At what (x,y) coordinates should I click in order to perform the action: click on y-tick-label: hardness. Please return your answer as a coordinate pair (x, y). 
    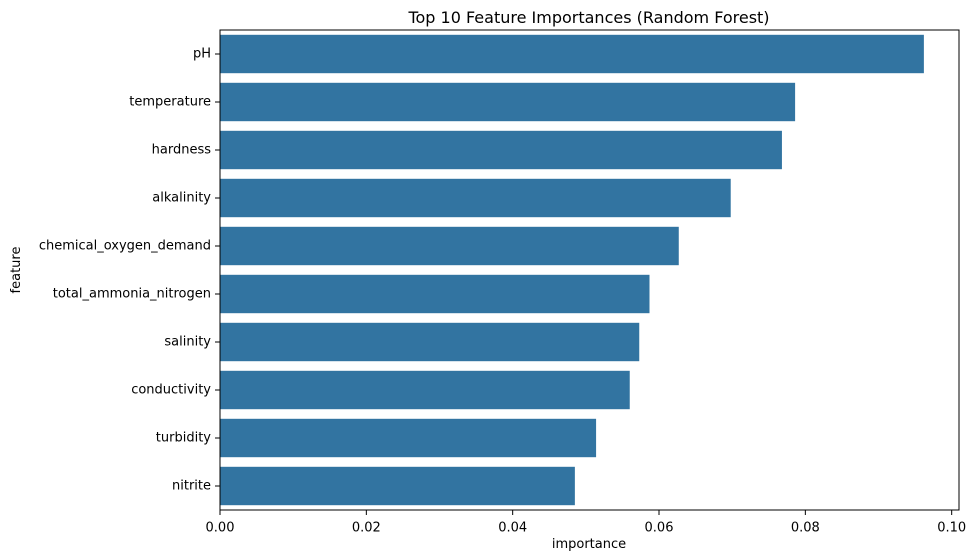
    Looking at the image, I should click on (182, 150).